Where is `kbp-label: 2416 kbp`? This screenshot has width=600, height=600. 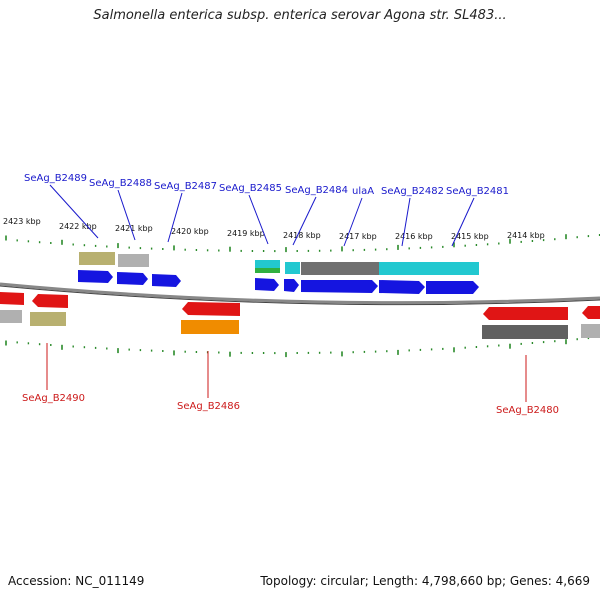 kbp-label: 2416 kbp is located at coordinates (414, 236).